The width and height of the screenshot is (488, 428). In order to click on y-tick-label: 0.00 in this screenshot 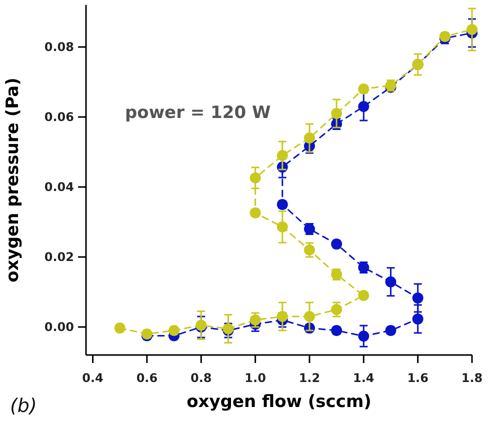, I will do `click(59, 327)`.